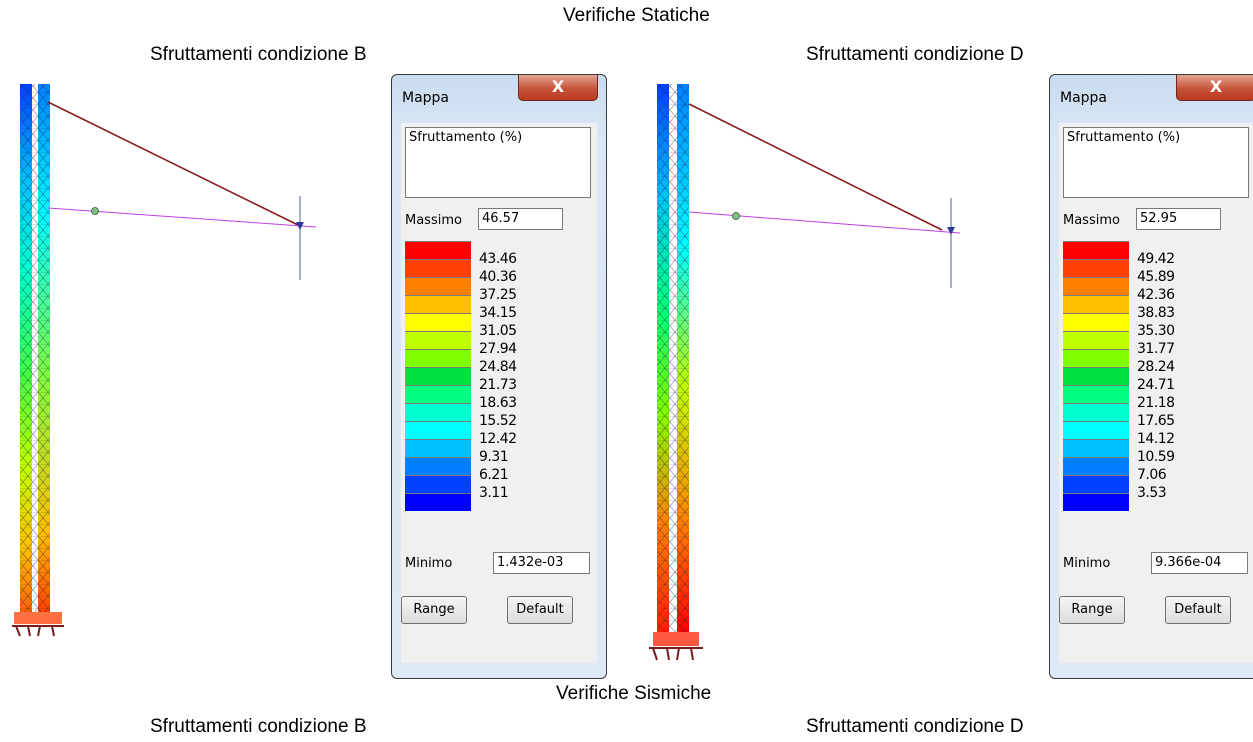  Describe the element at coordinates (498, 295) in the screenshot. I see `legend-tick-label: 37.25` at that location.